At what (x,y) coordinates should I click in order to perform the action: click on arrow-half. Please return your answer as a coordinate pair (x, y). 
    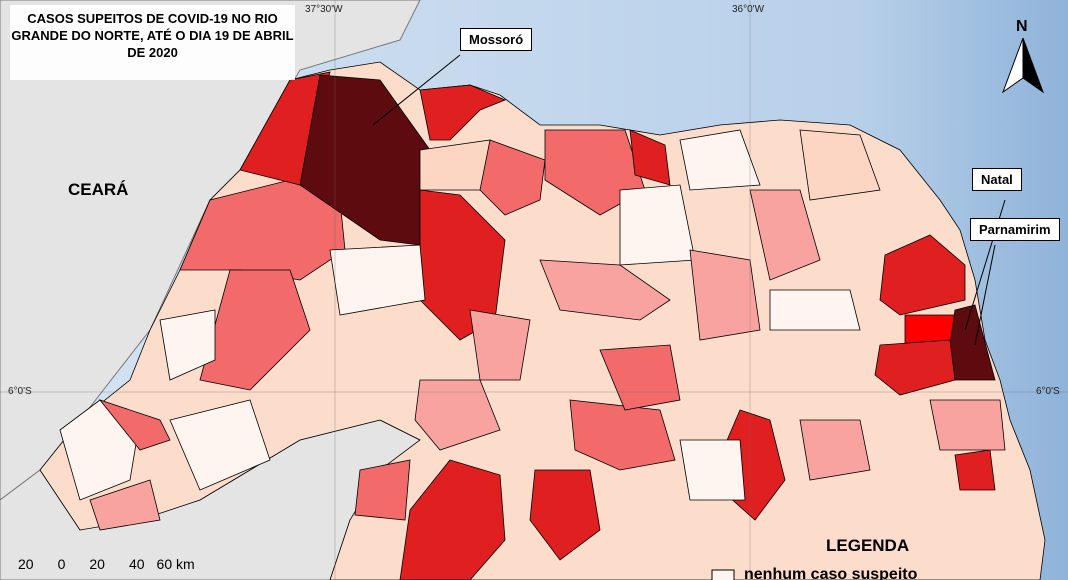
    Looking at the image, I should click on (1033, 65).